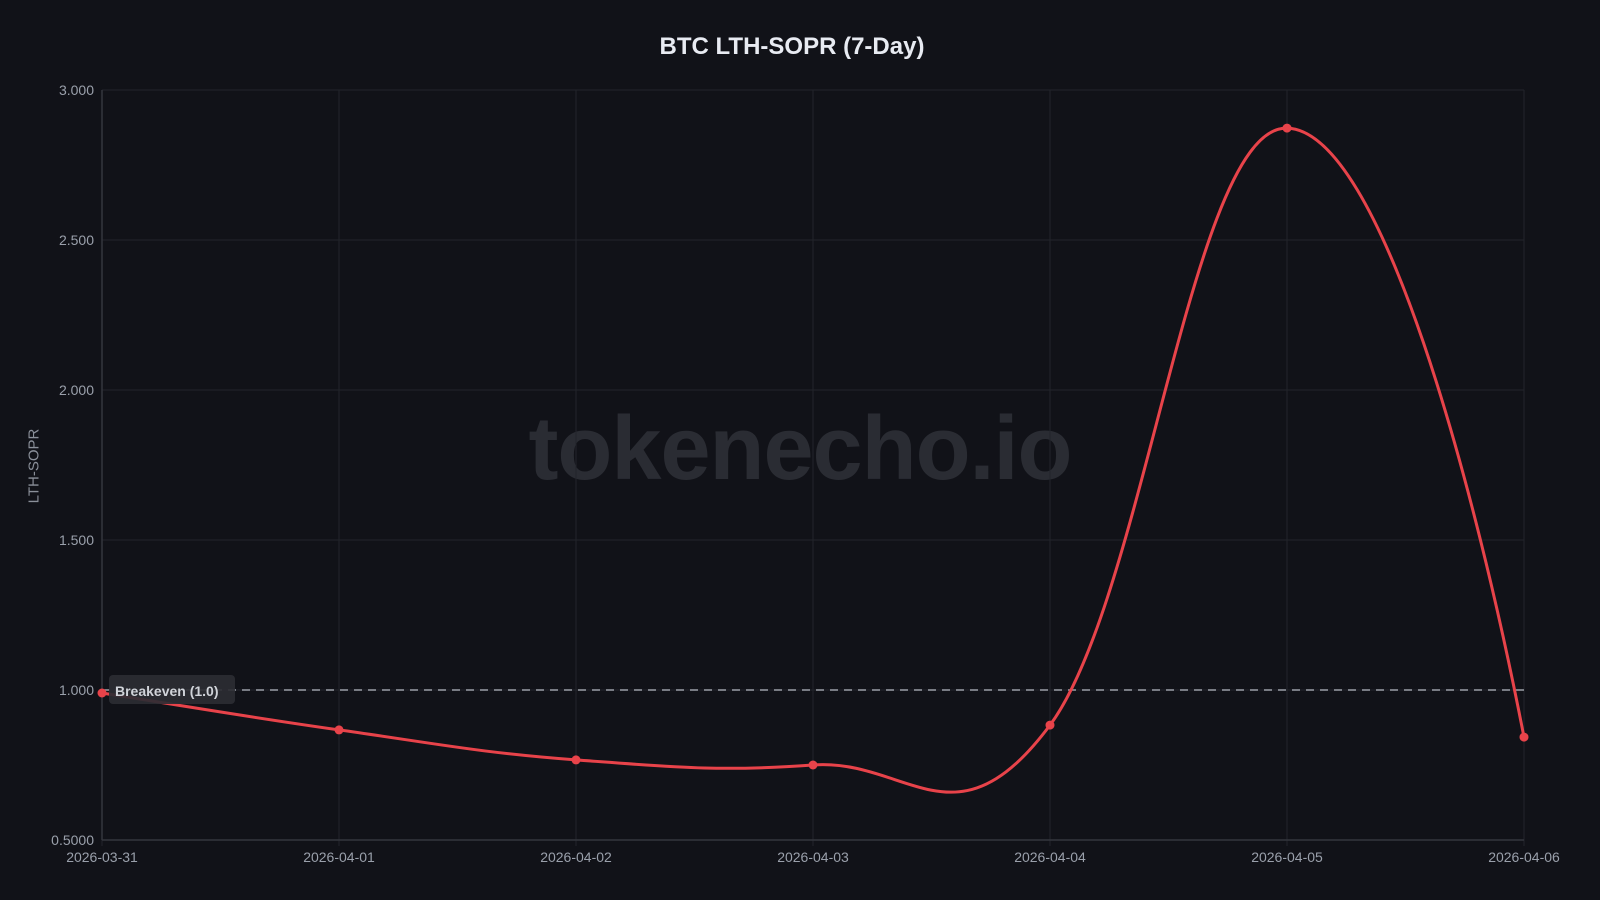 This screenshot has width=1600, height=900. What do you see at coordinates (1524, 857) in the screenshot?
I see `x-tick-label: 2026-04-06` at bounding box center [1524, 857].